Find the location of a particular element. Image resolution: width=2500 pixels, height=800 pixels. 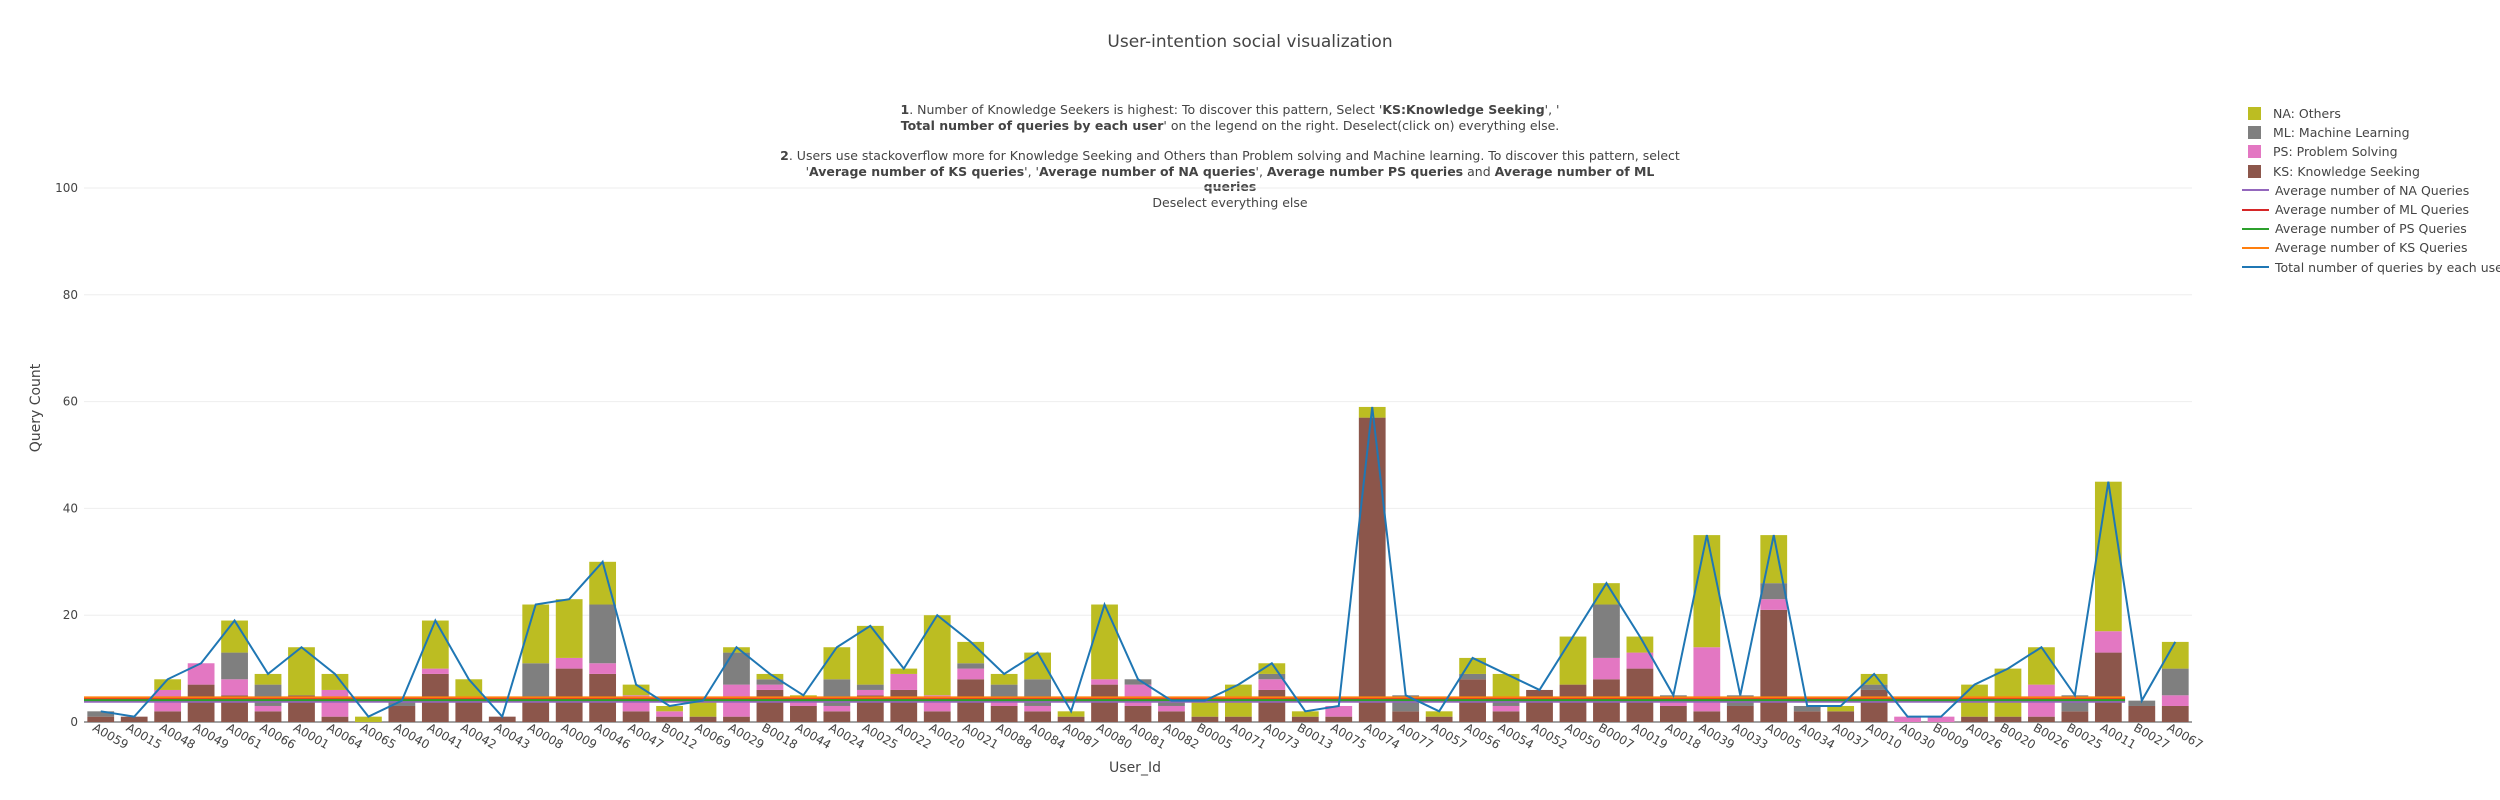

bar-ks-A0067 is located at coordinates (2175, 713).